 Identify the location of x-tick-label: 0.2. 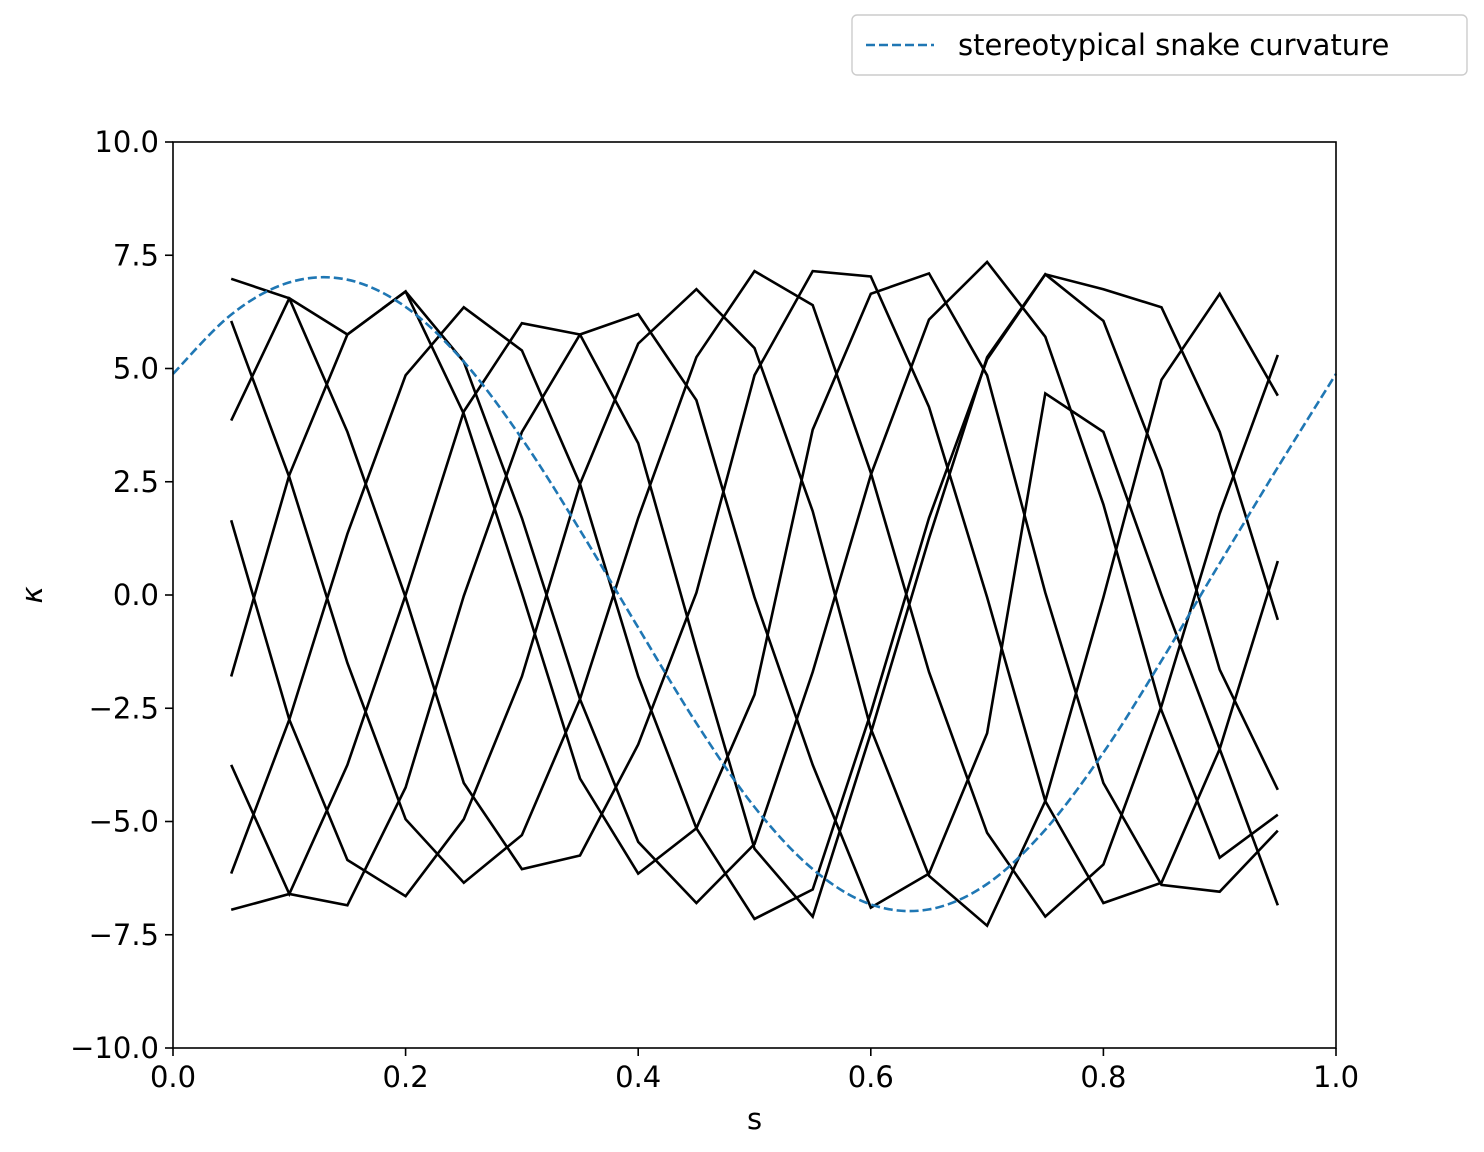
(406, 1077).